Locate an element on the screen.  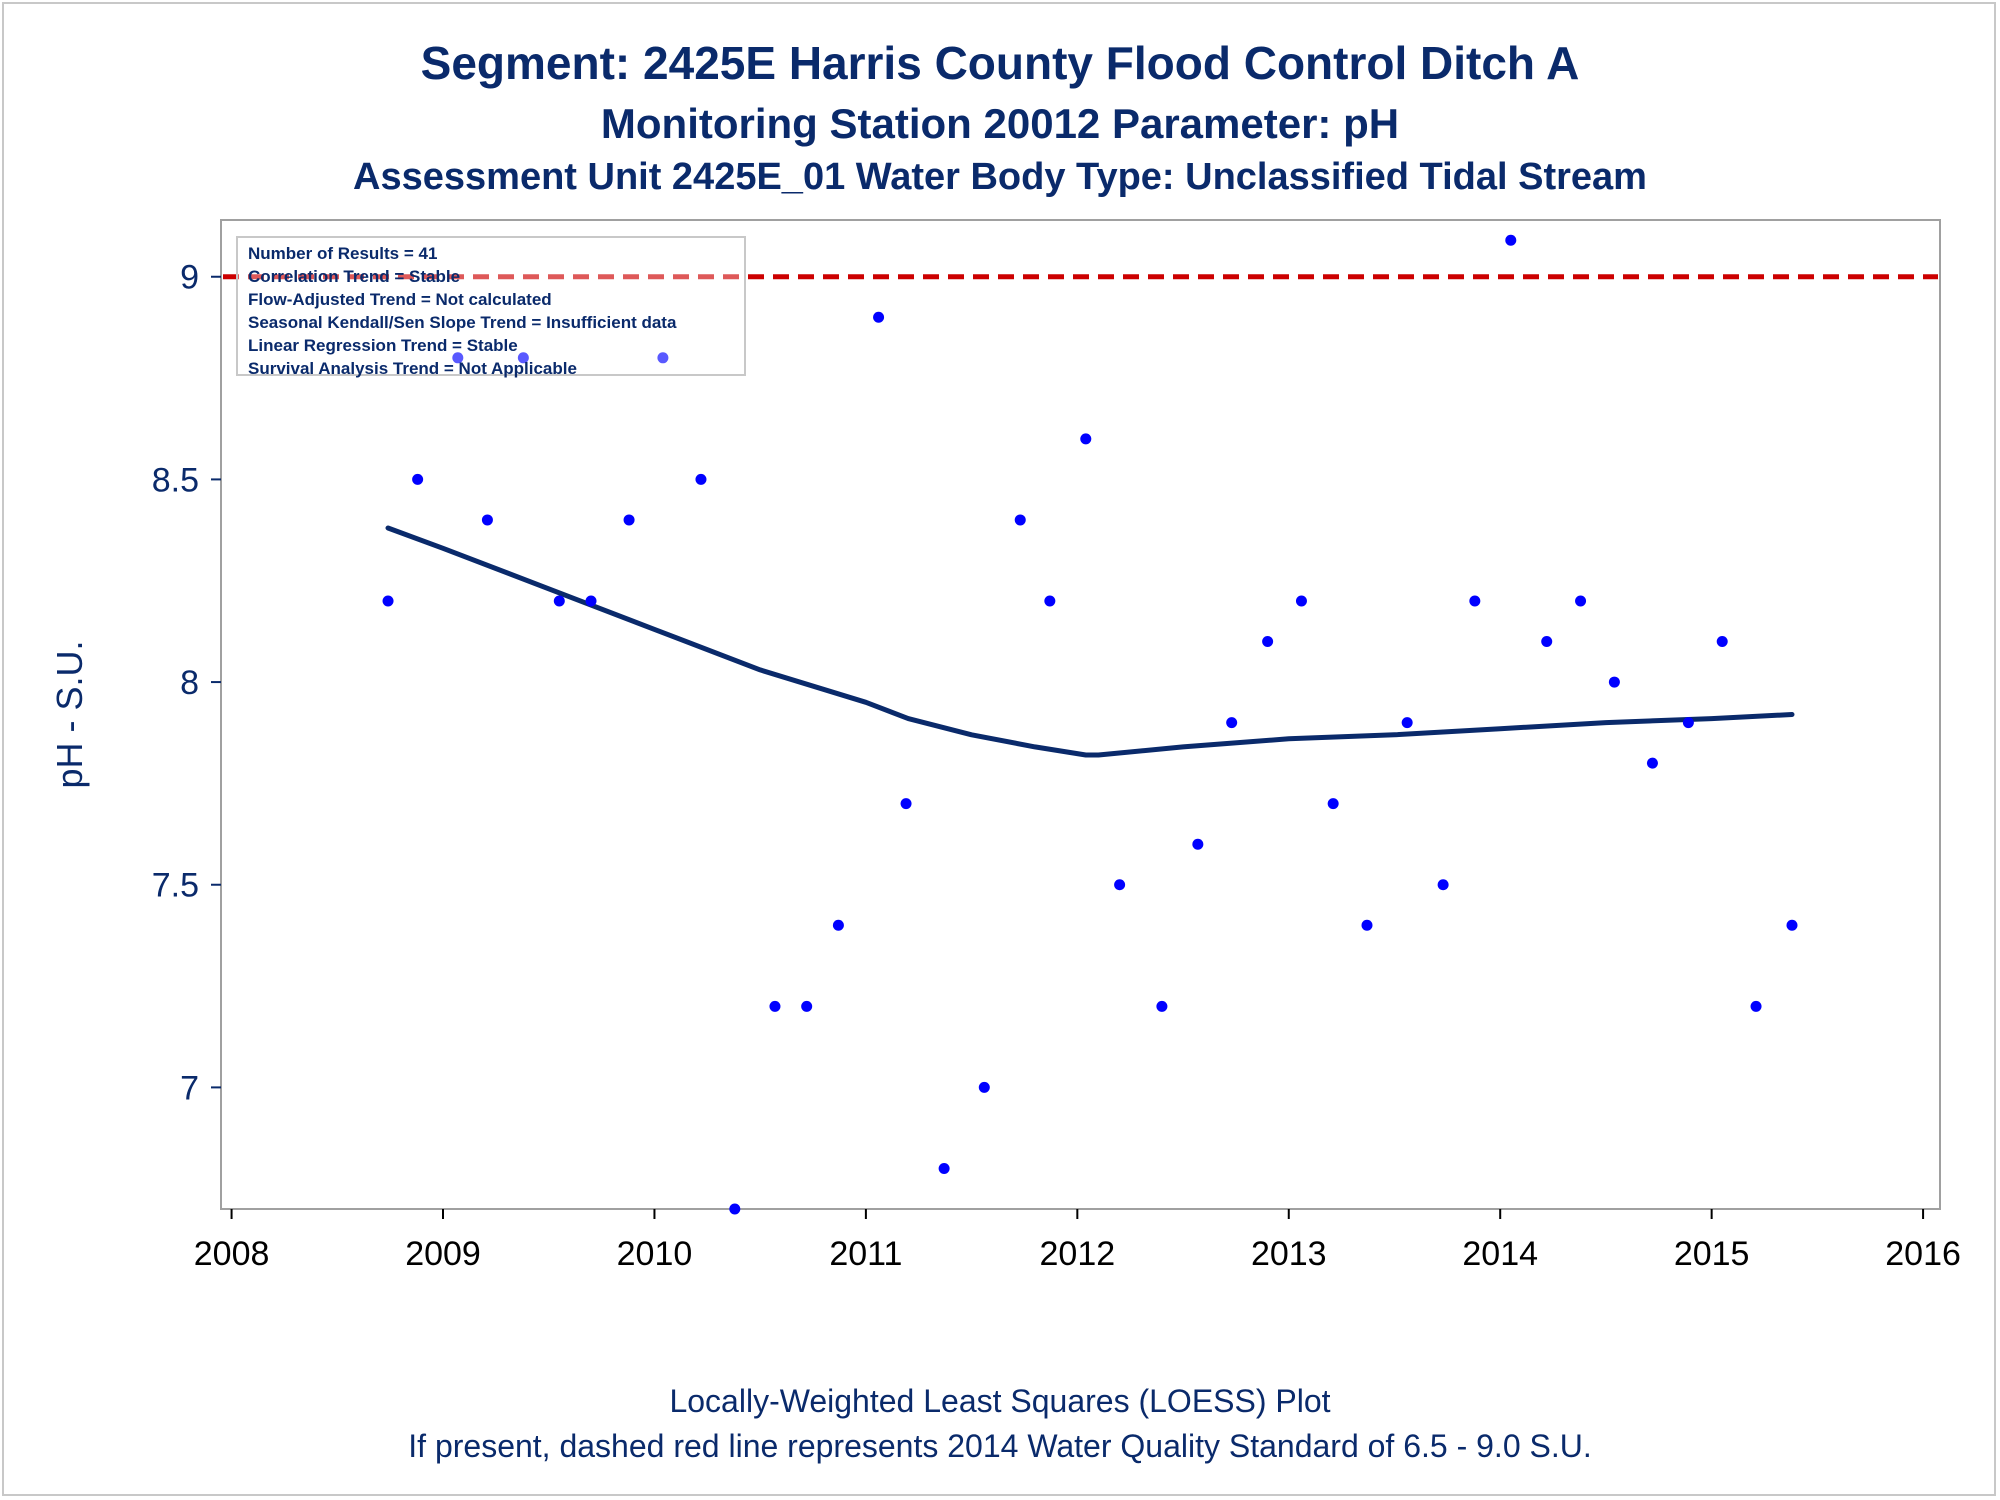
stat-survival-analysis-trend: Survival Analysis Trend = Not Applicable is located at coordinates (412, 368).